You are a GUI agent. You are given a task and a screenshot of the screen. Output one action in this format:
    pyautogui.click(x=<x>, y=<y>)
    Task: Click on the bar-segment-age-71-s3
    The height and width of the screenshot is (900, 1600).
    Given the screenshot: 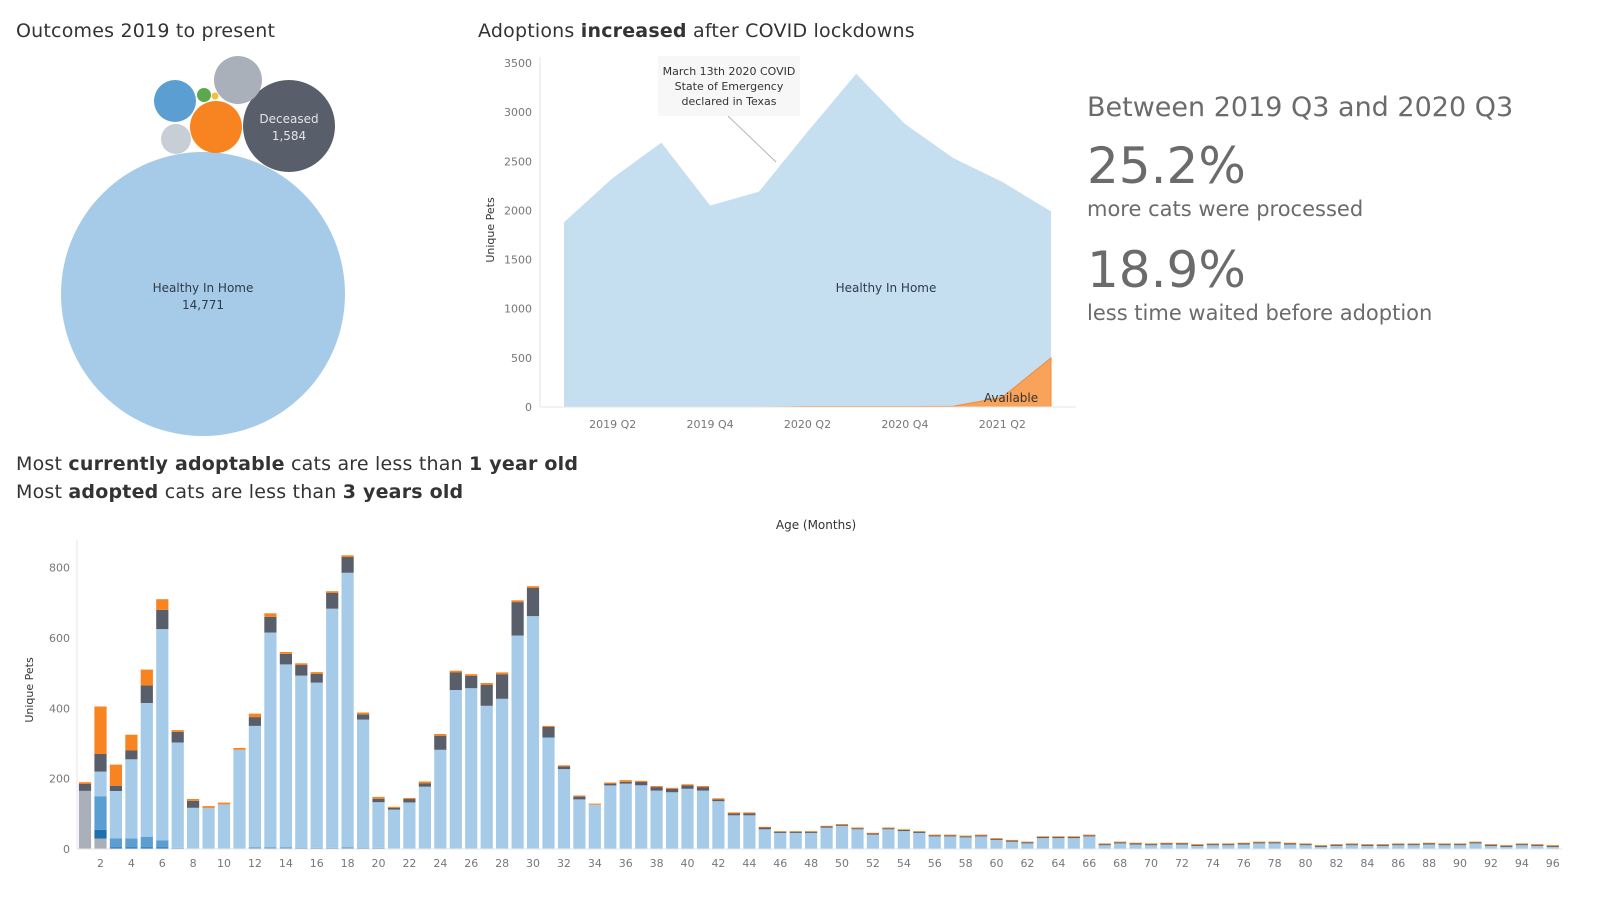 What is the action you would take?
    pyautogui.click(x=1166, y=846)
    